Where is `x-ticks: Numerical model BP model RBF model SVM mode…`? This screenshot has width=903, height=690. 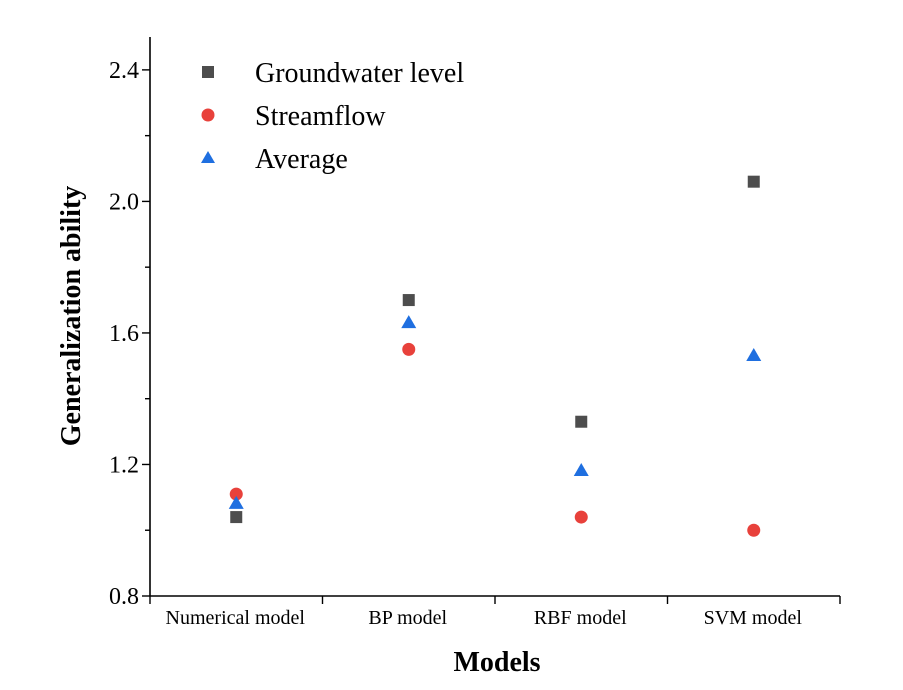
x-ticks: Numerical model BP model RBF model SVM mode… is located at coordinates (495, 612).